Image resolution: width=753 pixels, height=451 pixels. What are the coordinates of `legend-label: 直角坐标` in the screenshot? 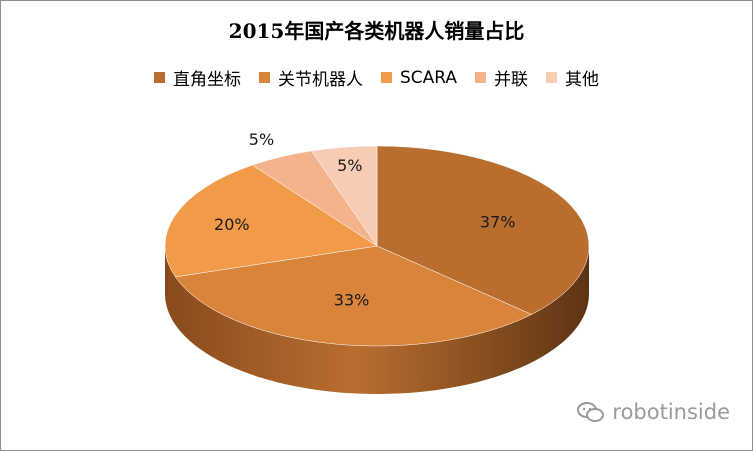 It's located at (206, 80).